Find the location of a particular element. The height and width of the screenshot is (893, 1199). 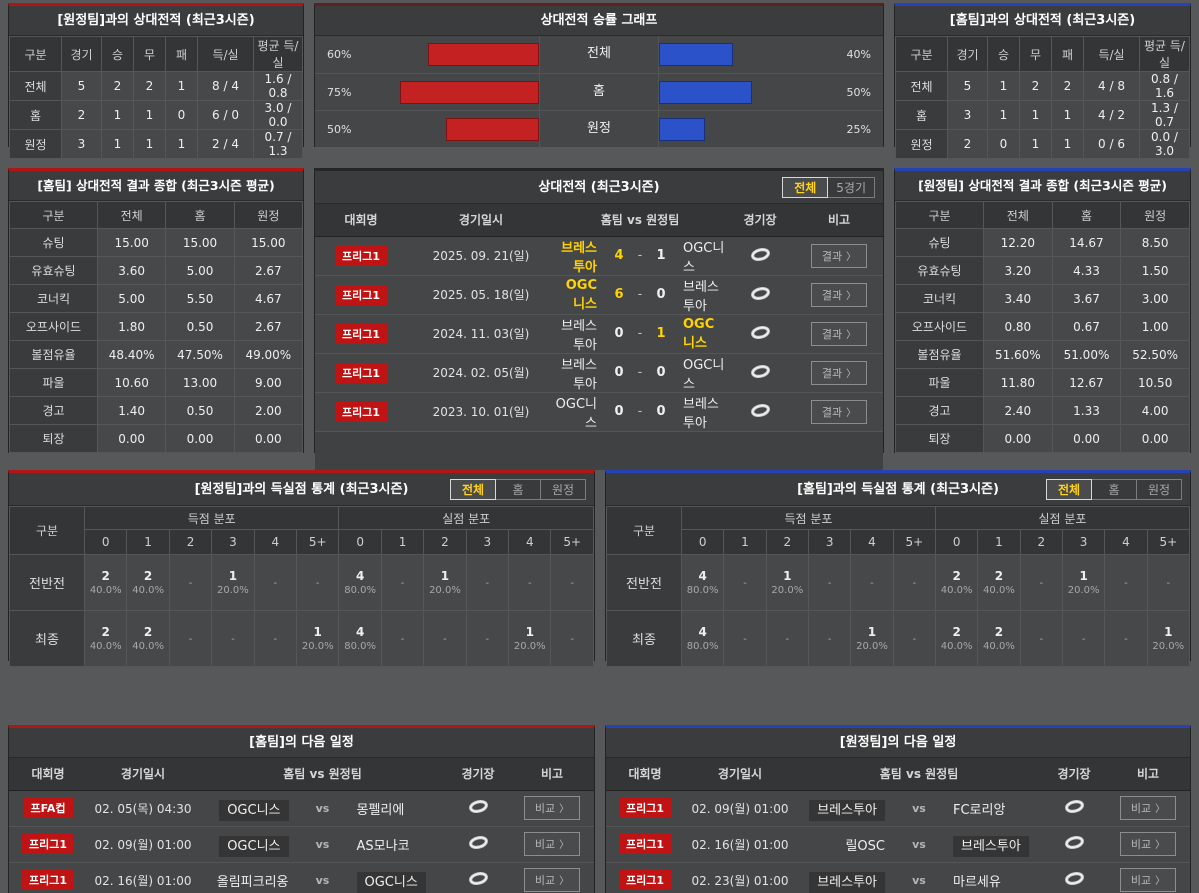

col-header: 대회명 is located at coordinates (361, 220).